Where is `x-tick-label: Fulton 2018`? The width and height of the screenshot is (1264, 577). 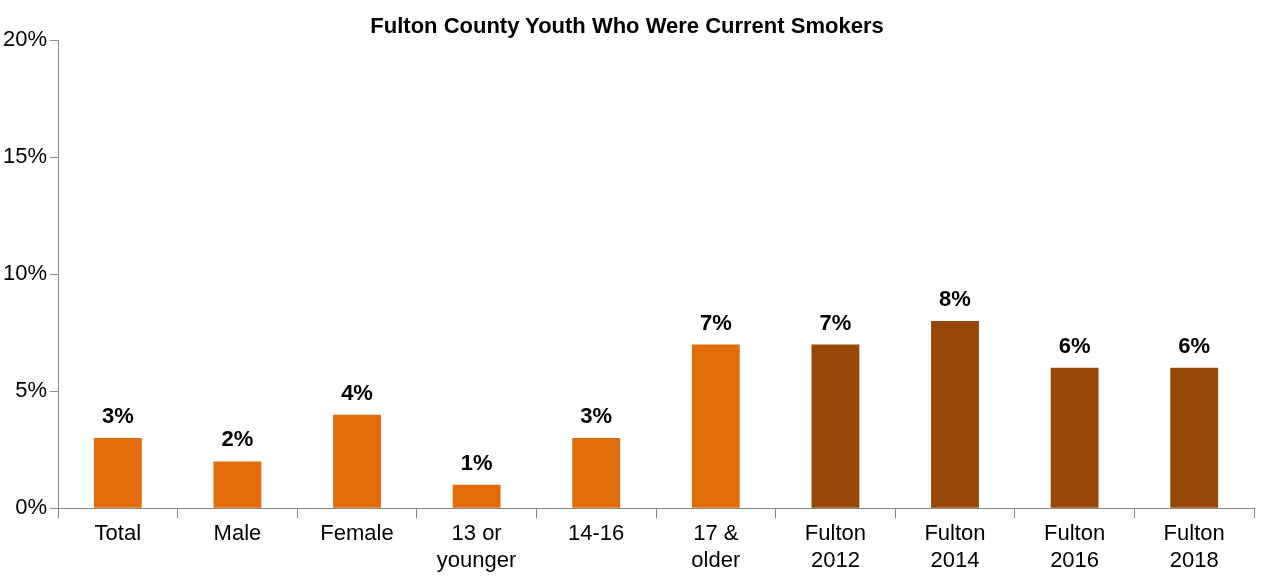
x-tick-label: Fulton 2018 is located at coordinates (1194, 546).